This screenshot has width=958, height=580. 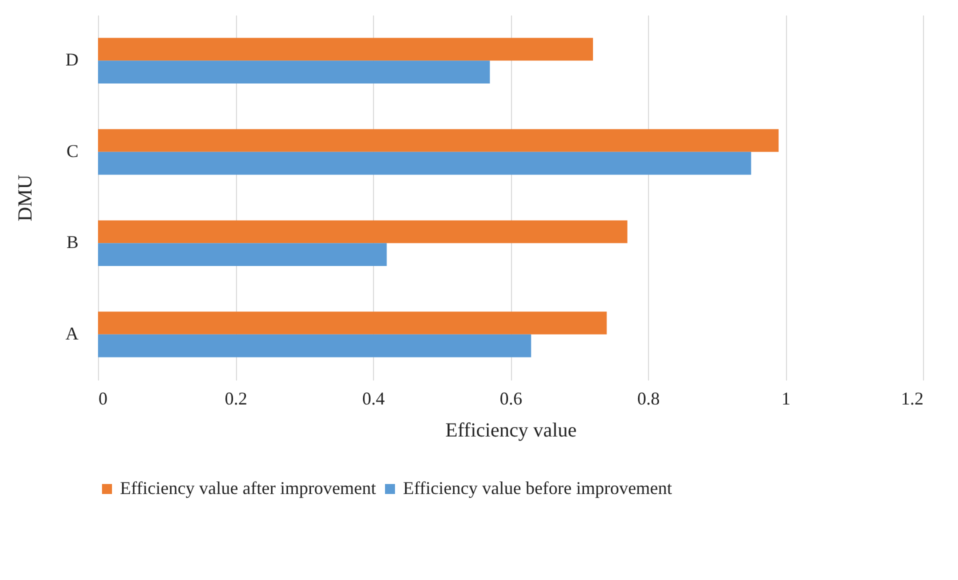 I want to click on x-axis-title: Efficiency value, so click(x=511, y=431).